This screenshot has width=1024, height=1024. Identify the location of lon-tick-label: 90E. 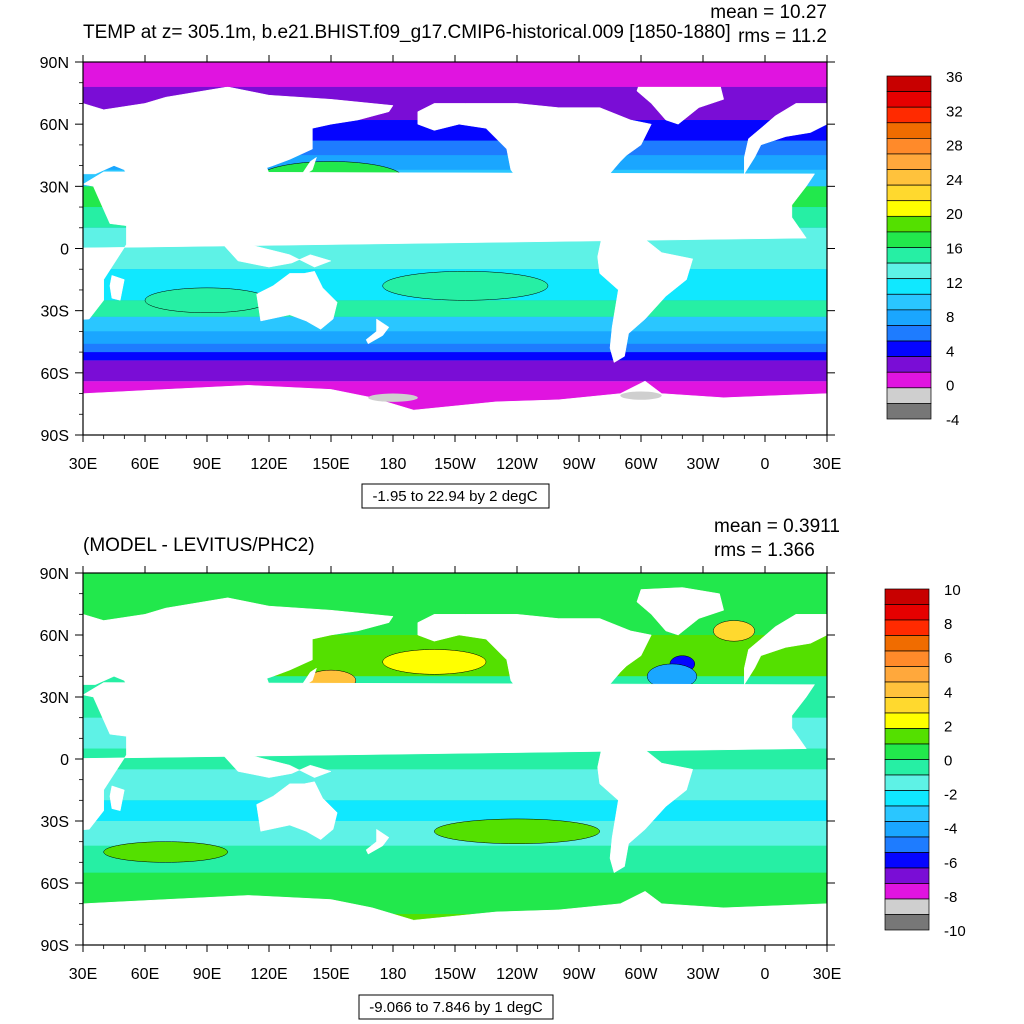
(207, 464).